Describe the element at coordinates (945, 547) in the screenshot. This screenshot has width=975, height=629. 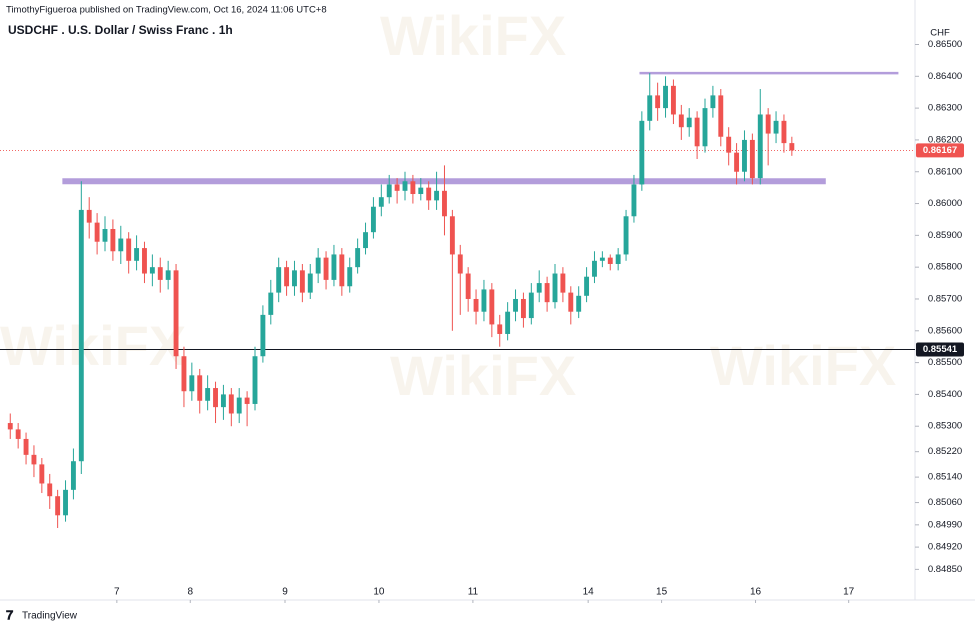
I see `y-tick-label: 0.84920` at that location.